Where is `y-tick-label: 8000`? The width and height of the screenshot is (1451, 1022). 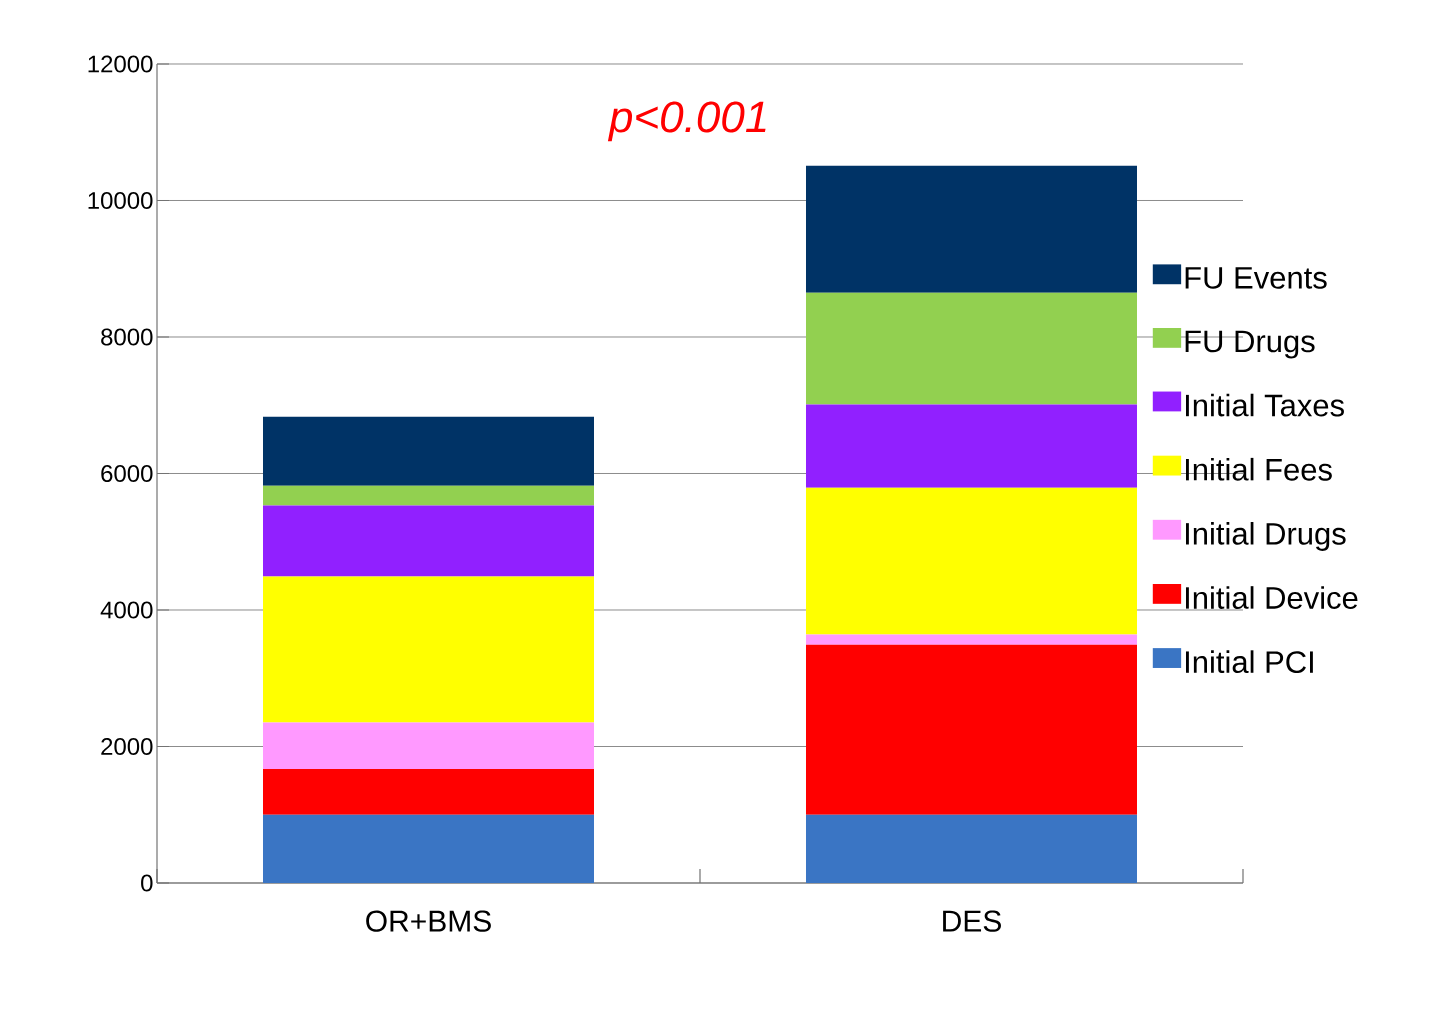 y-tick-label: 8000 is located at coordinates (127, 337).